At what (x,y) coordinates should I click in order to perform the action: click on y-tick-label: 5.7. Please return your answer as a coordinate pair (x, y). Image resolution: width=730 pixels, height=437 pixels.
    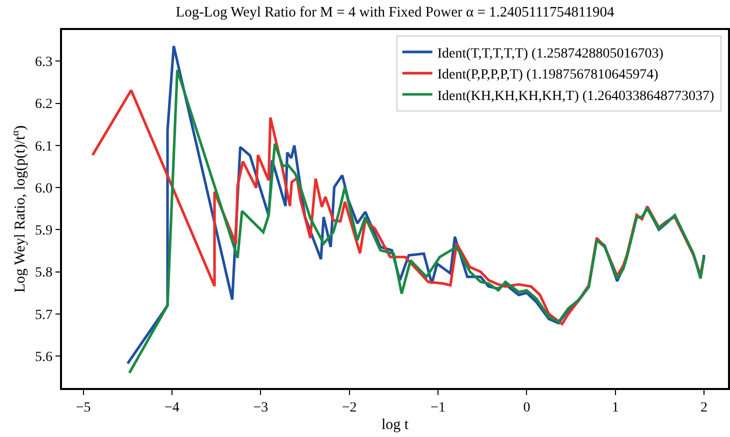
    Looking at the image, I should click on (43, 315).